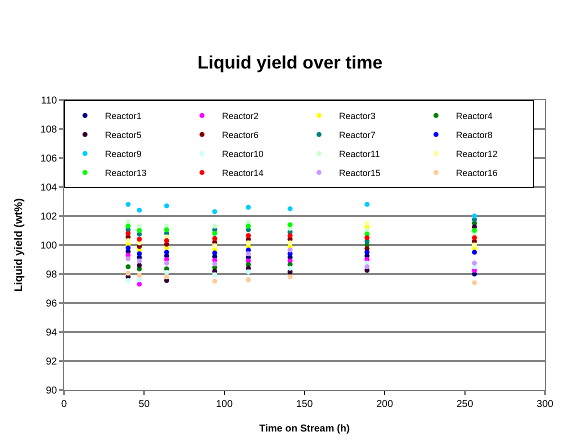 The image size is (580, 445). Describe the element at coordinates (64, 404) in the screenshot. I see `x-tick-label: 0` at that location.